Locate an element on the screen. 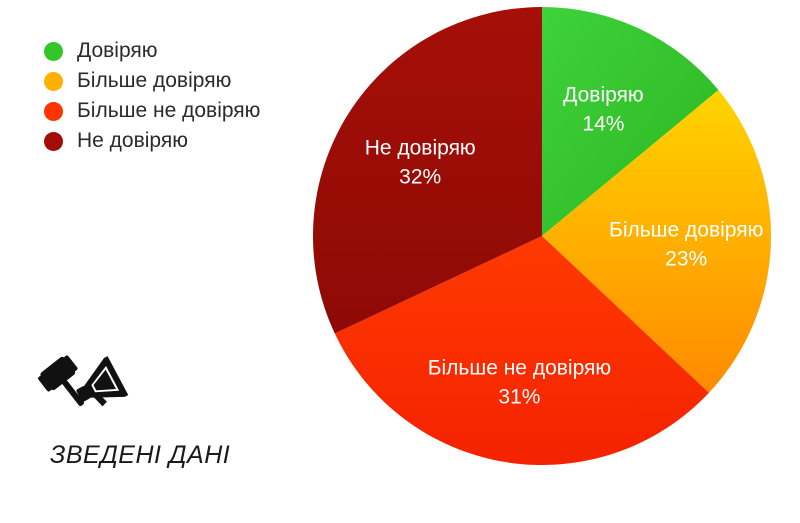 The height and width of the screenshot is (523, 800). slice-name-label-rather-distrust: Більше не довіряю is located at coordinates (519, 367).